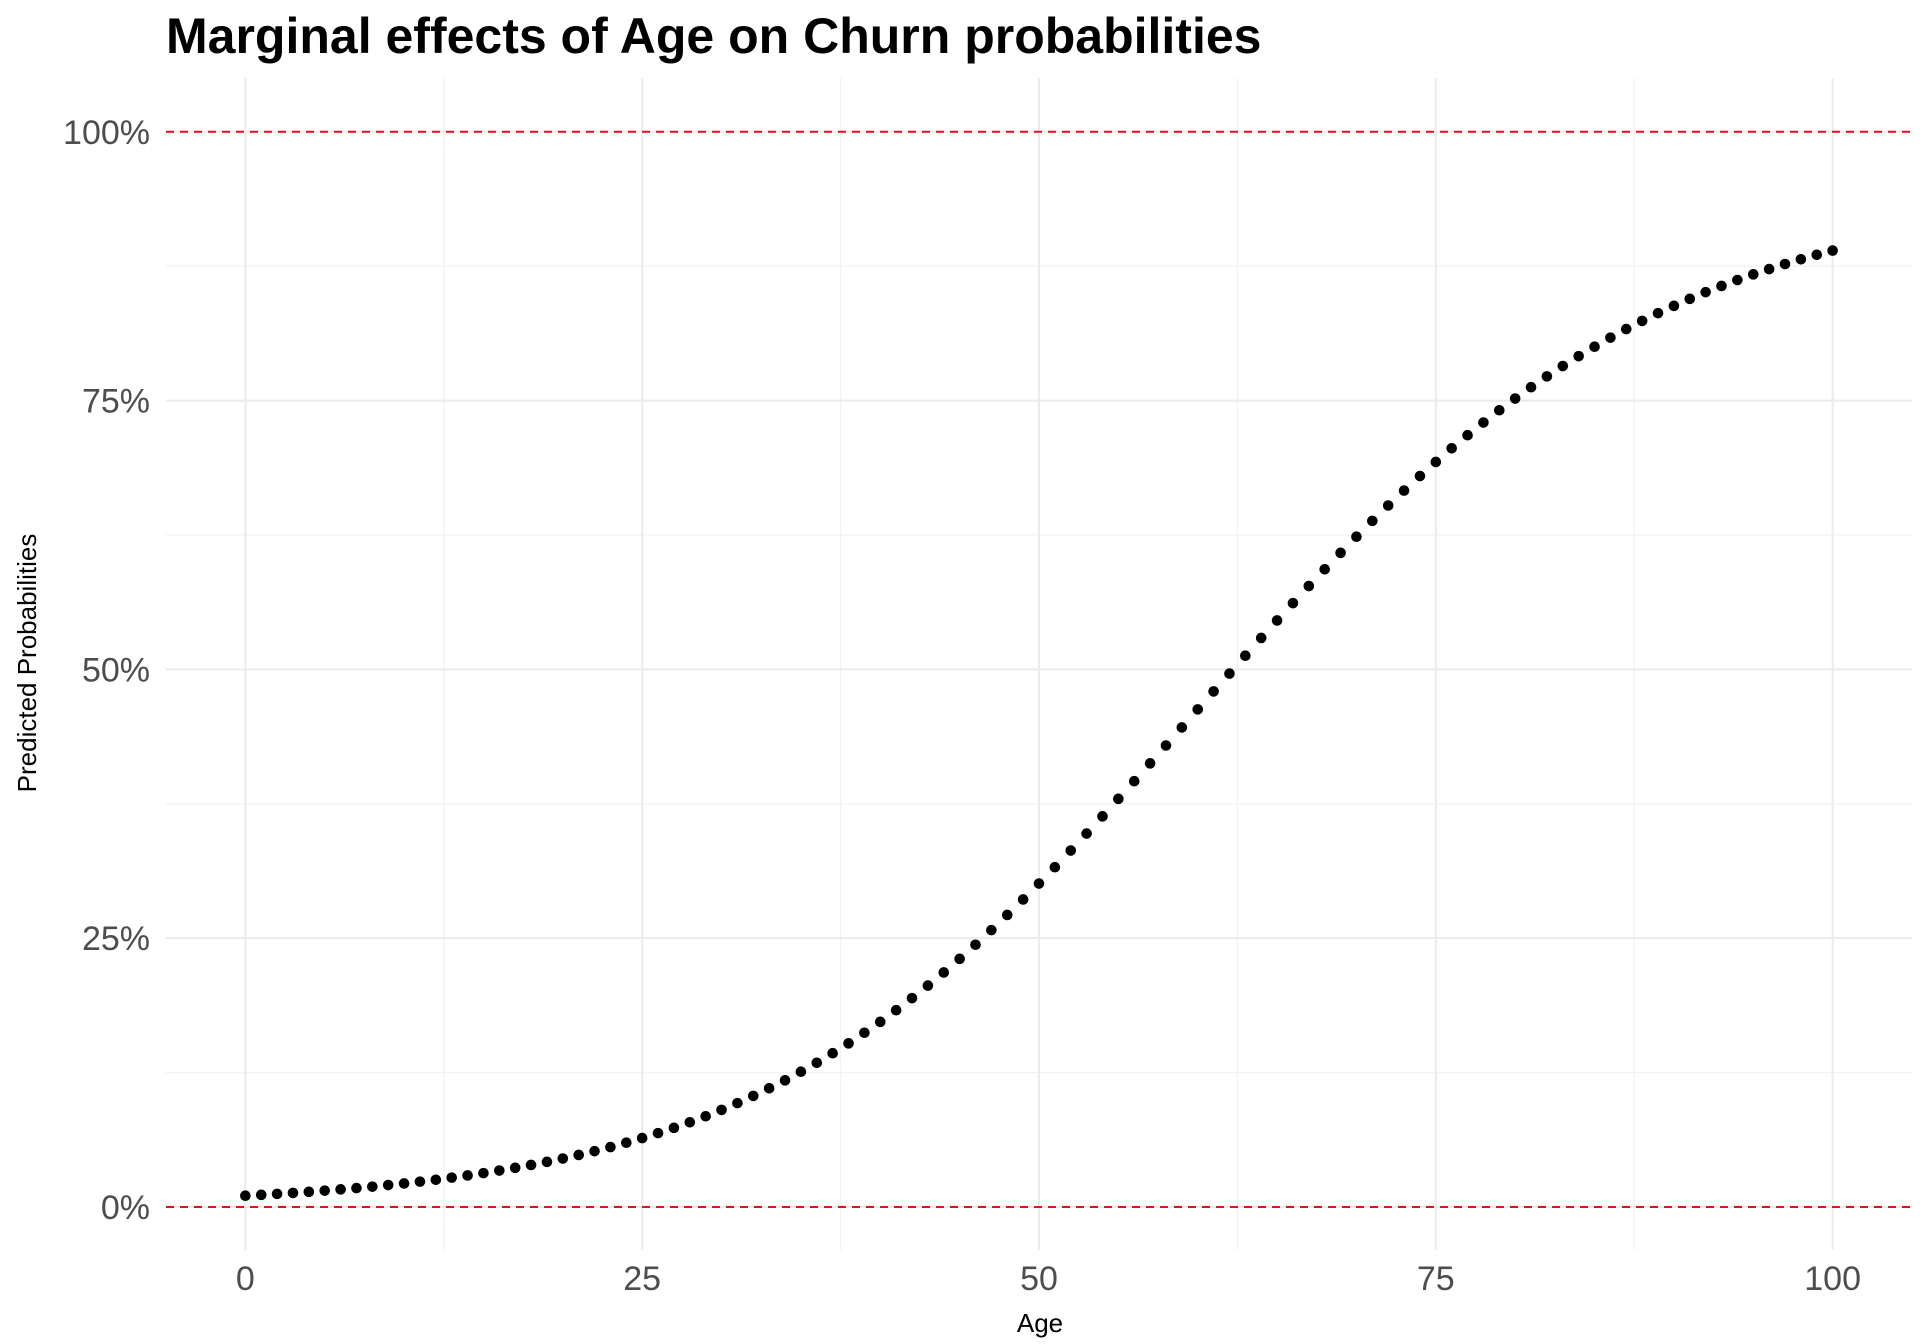 This screenshot has width=1920, height=1344. I want to click on x-axis-label: Age, so click(1040, 1323).